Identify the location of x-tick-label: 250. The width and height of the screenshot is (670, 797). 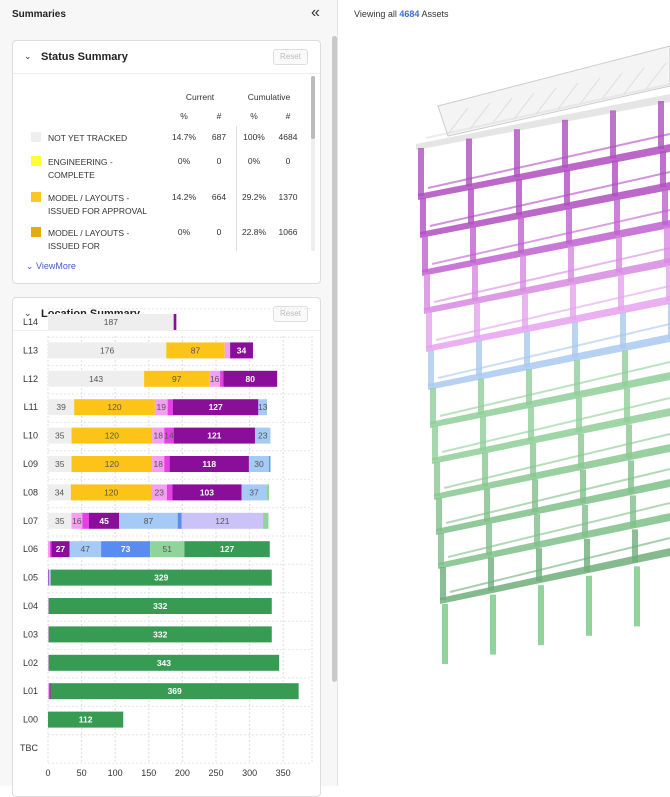
(215, 773).